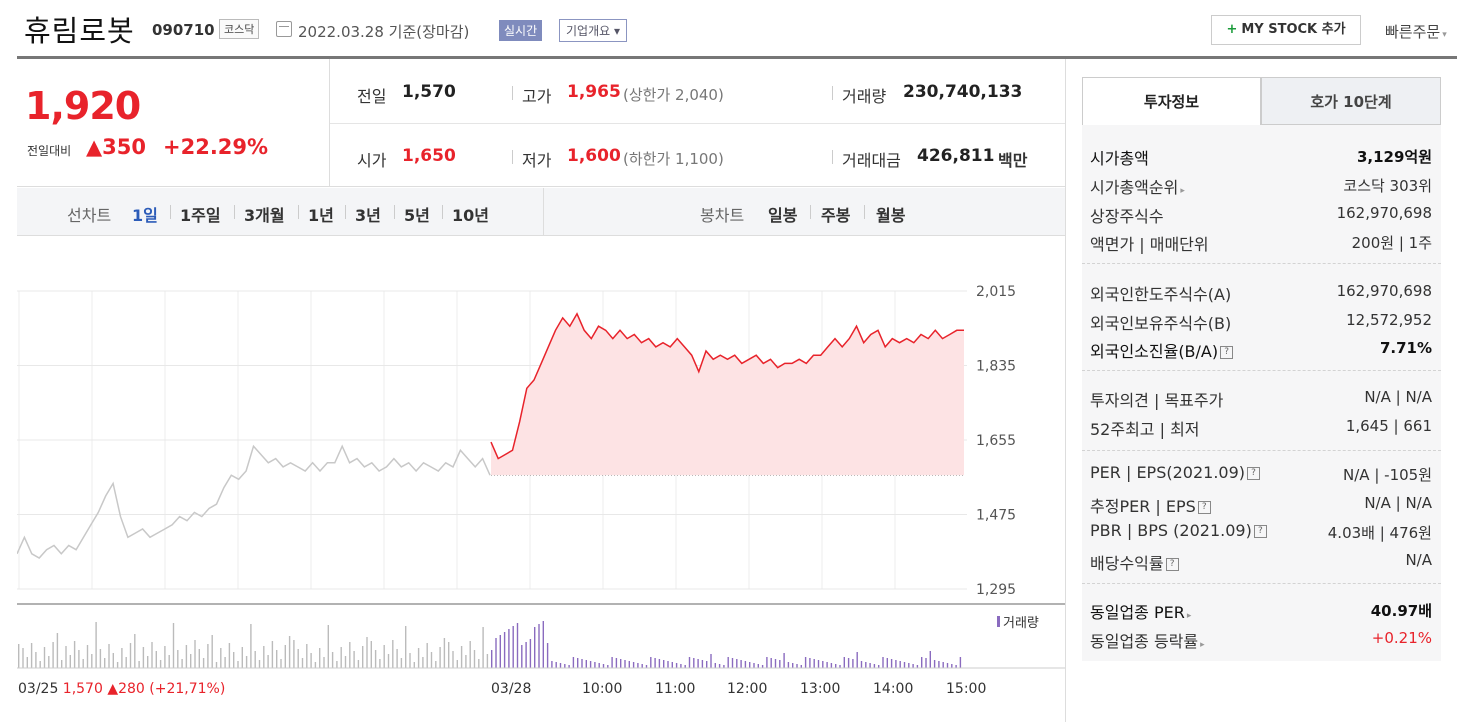 The width and height of the screenshot is (1472, 722). What do you see at coordinates (368, 215) in the screenshot?
I see `period-3y: 3년` at bounding box center [368, 215].